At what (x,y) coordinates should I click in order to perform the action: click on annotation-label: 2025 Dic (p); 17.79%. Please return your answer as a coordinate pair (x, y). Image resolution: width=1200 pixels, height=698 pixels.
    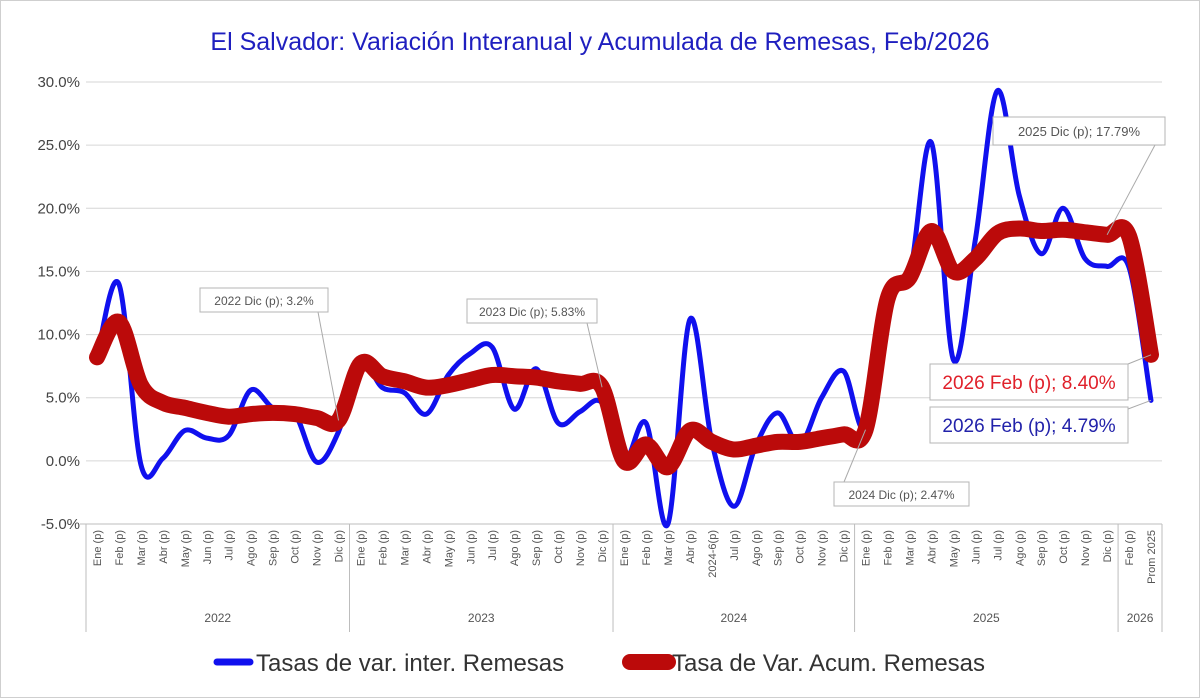
    Looking at the image, I should click on (1079, 131).